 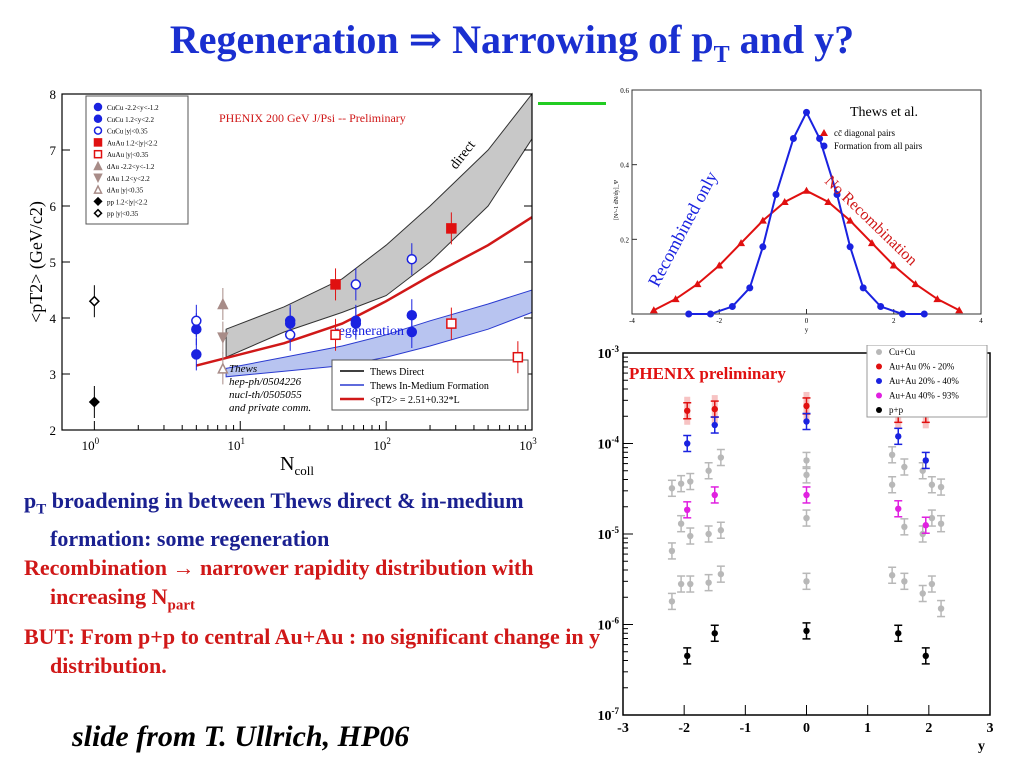 I want to click on chart-background, so click(x=803, y=209).